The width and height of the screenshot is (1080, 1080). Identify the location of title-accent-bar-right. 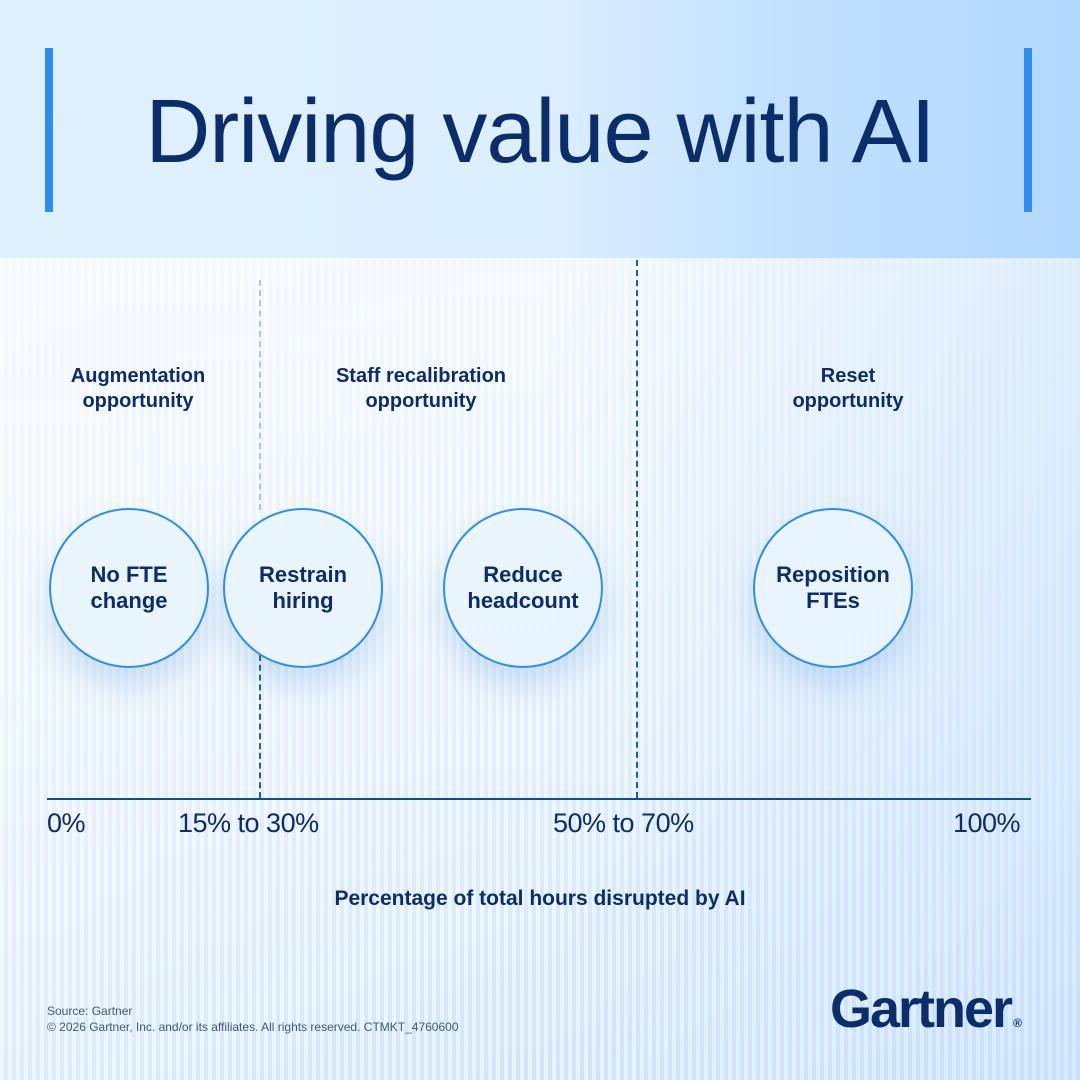
(1028, 130).